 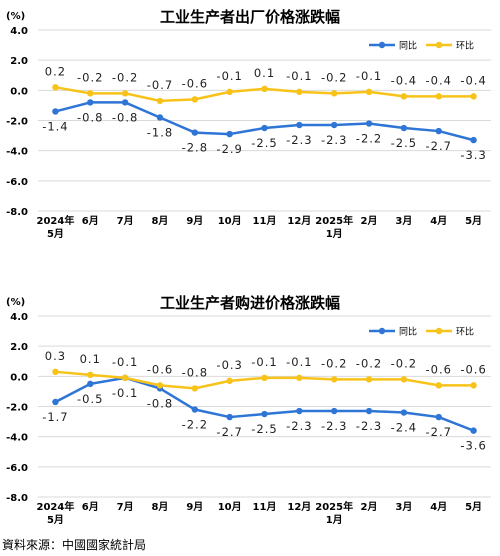 I want to click on chart-title: 工业生产者出厂价格涨跌幅, so click(x=250, y=17).